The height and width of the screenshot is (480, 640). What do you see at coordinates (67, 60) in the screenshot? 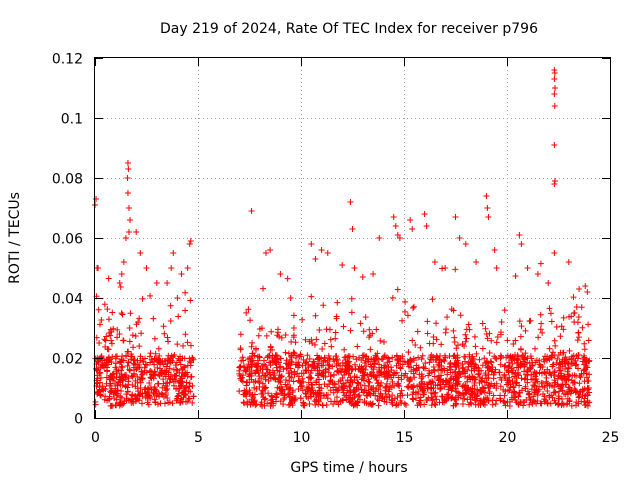
I see `y-tick-label: 0.12` at bounding box center [67, 60].